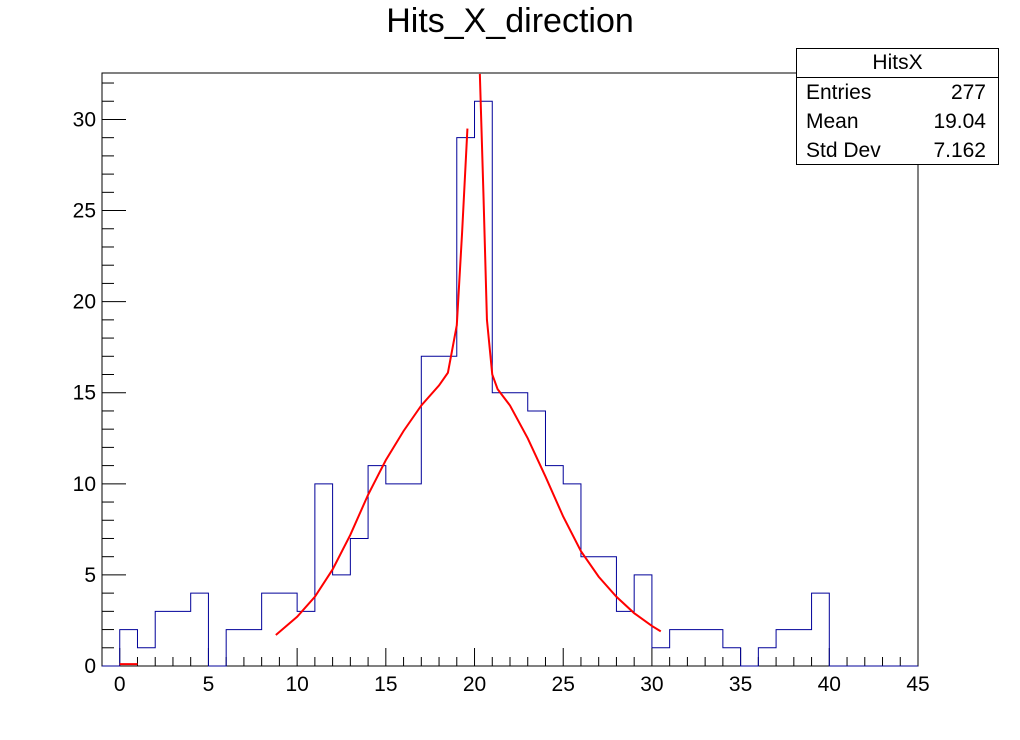 The width and height of the screenshot is (1020, 740). Describe the element at coordinates (84, 393) in the screenshot. I see `y-tick-label: 15` at that location.